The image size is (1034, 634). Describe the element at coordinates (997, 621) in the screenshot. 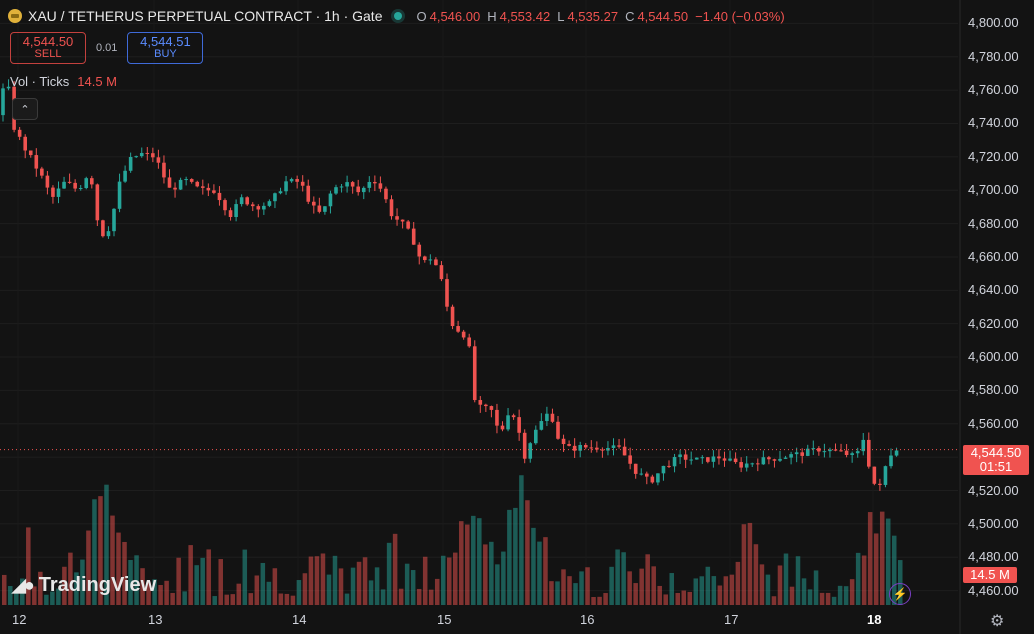

I see `gear-icon: ⚙` at that location.